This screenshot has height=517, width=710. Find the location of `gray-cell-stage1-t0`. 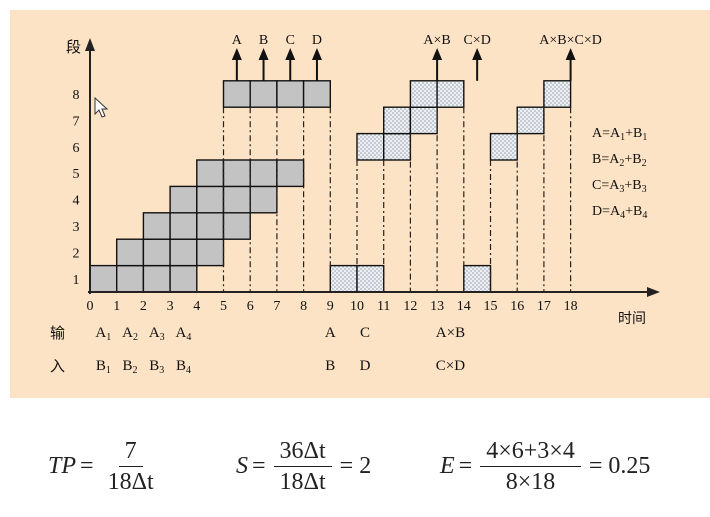

gray-cell-stage1-t0 is located at coordinates (103, 278).